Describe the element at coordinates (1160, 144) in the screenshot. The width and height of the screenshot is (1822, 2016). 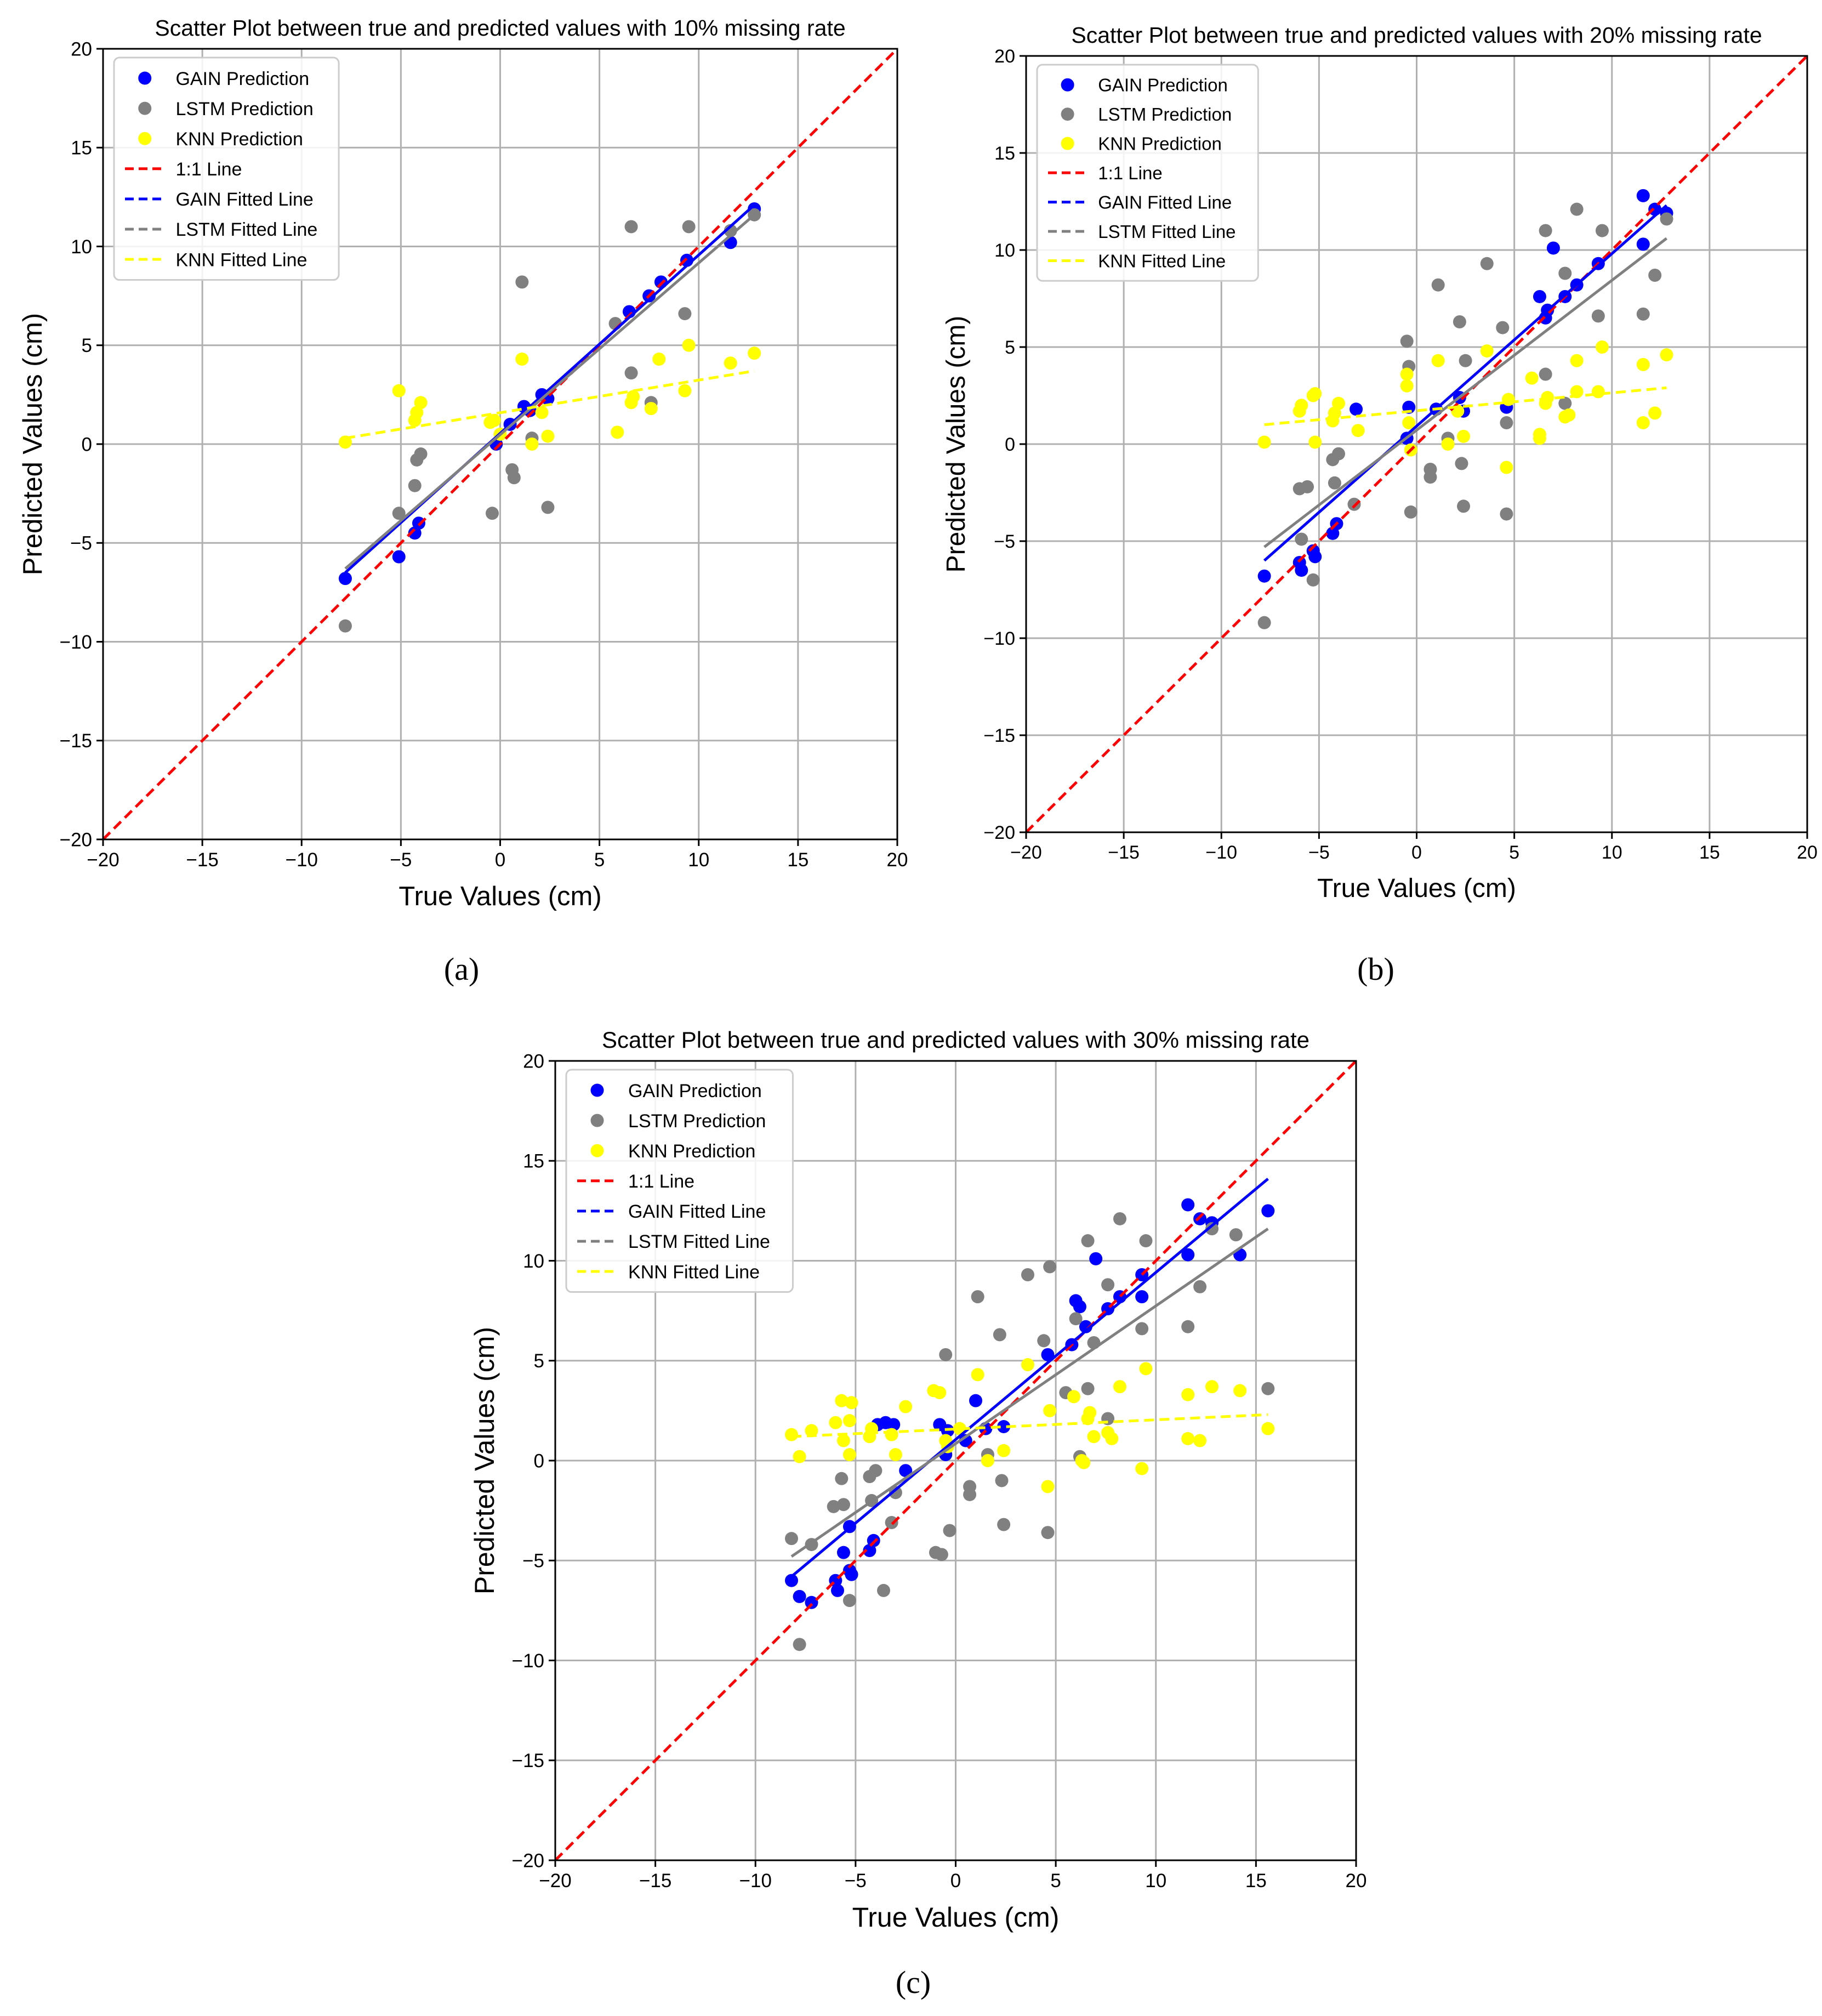
I see `legend-label: KNN Prediction` at that location.